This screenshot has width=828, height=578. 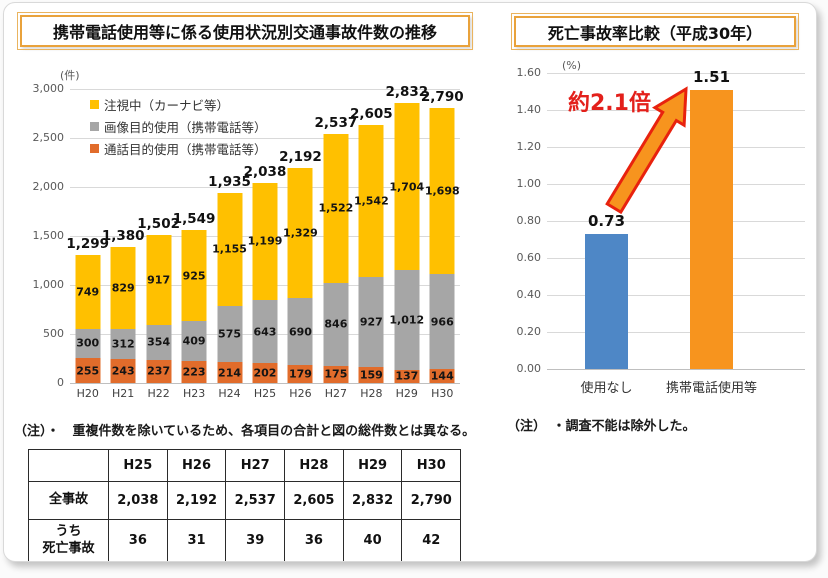 I want to click on segment-value-label: 255, so click(x=88, y=370).